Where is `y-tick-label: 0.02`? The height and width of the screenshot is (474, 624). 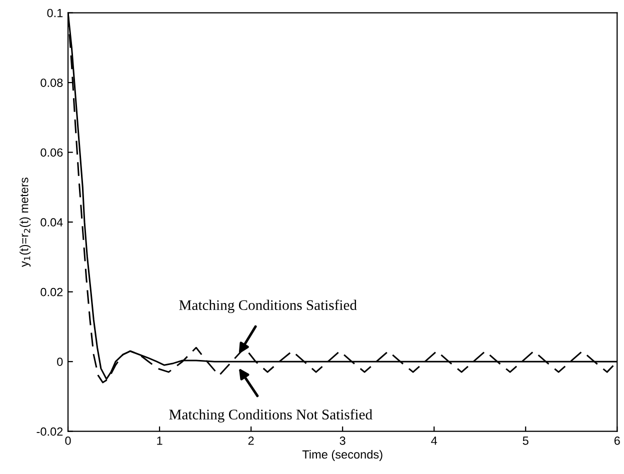
y-tick-label: 0.02 is located at coordinates (51, 292).